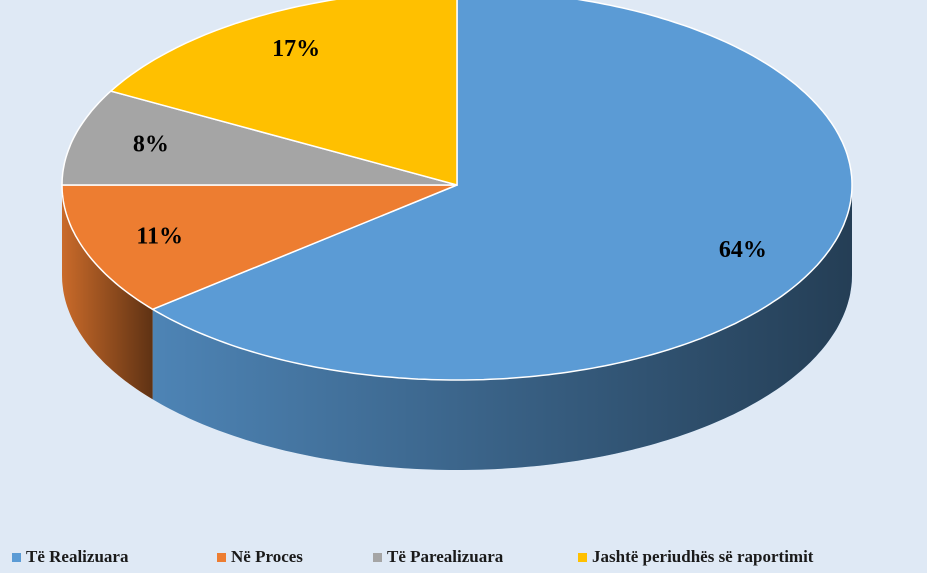 The width and height of the screenshot is (927, 573). Describe the element at coordinates (445, 556) in the screenshot. I see `legend-label: Të Parealizuara` at that location.